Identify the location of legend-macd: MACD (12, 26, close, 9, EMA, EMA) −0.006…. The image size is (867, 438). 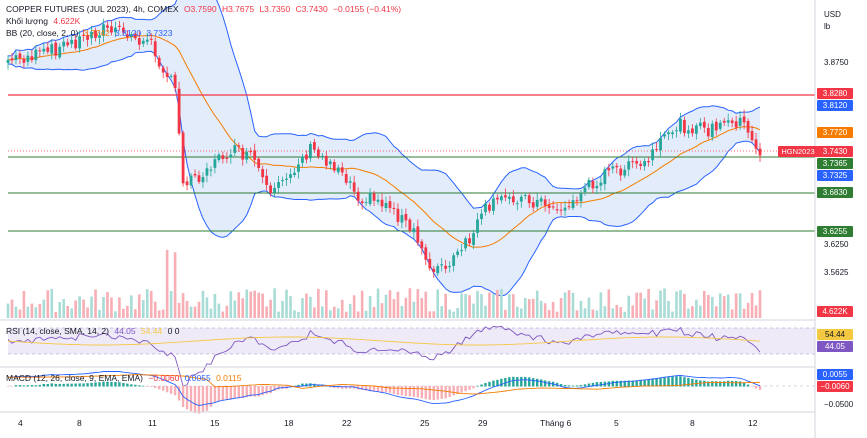
(125, 378).